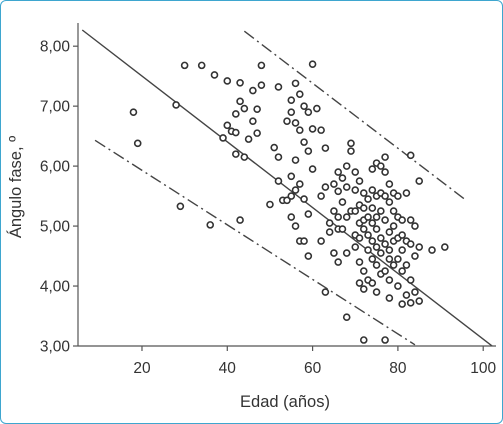 This screenshot has width=503, height=424. Describe the element at coordinates (55, 107) in the screenshot. I see `y-tick-label: 7,00` at that location.